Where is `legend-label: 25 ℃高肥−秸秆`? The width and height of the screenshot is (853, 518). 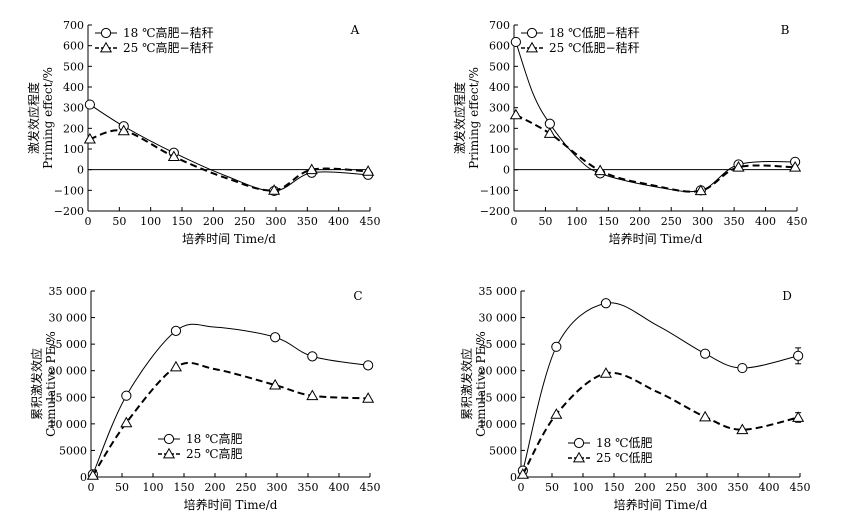 legend-label: 25 ℃高肥−秸秆 is located at coordinates (168, 47).